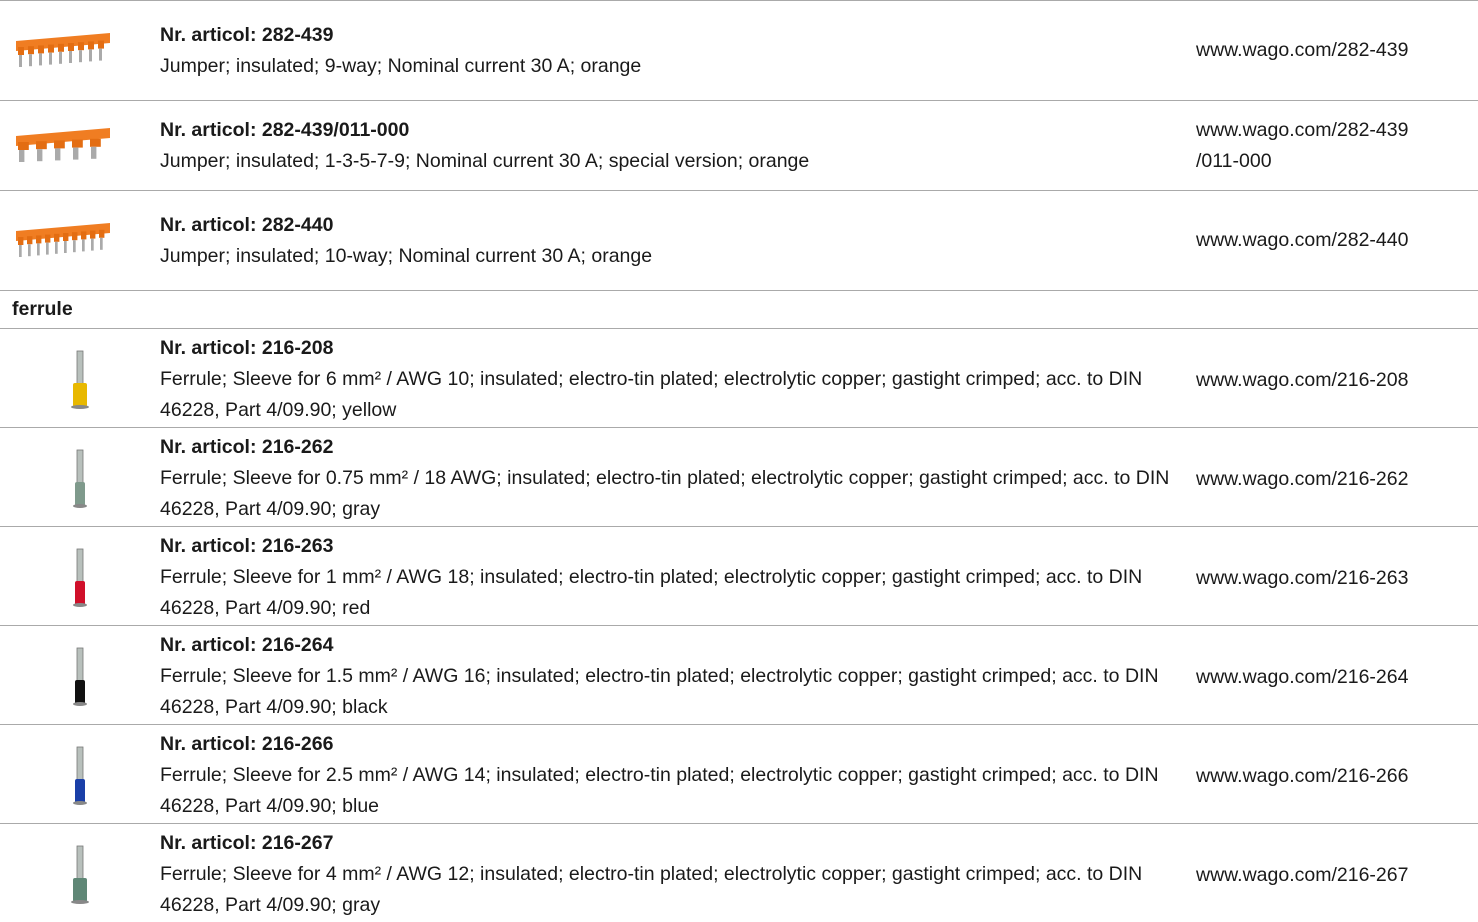  I want to click on article-number: Nr. articol: 216-262, so click(247, 447).